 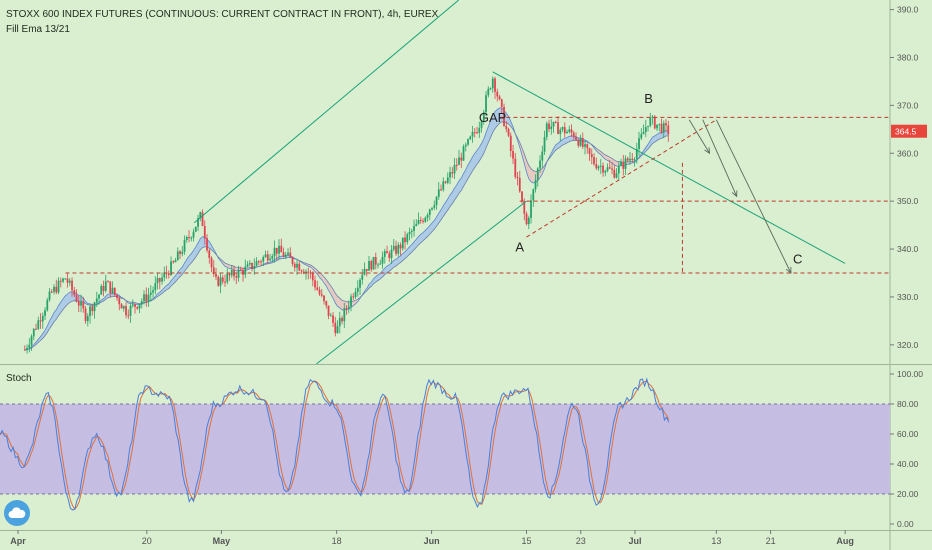 What do you see at coordinates (908, 153) in the screenshot?
I see `price-tick-label: 360.0` at bounding box center [908, 153].